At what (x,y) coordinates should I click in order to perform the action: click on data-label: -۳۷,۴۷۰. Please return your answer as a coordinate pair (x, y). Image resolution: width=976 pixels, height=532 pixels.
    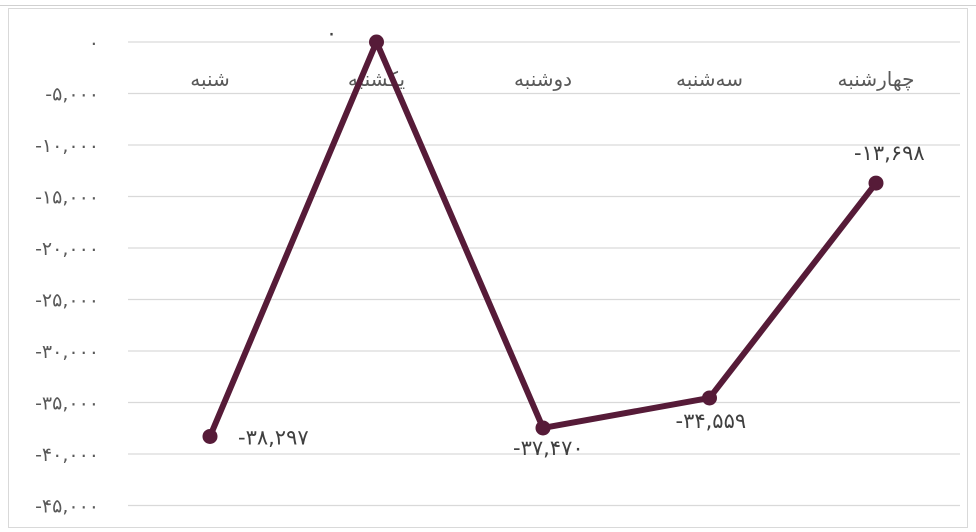
    Looking at the image, I should click on (548, 448).